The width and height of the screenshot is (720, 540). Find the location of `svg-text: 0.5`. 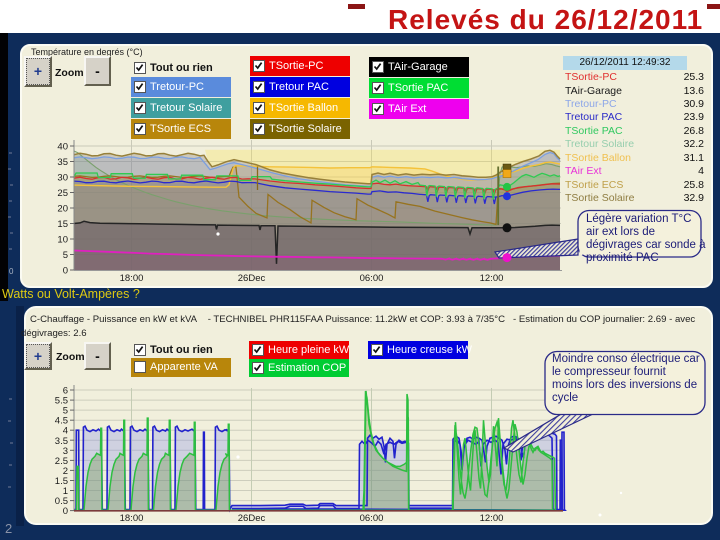

svg-text: 0.5 is located at coordinates (61, 501).